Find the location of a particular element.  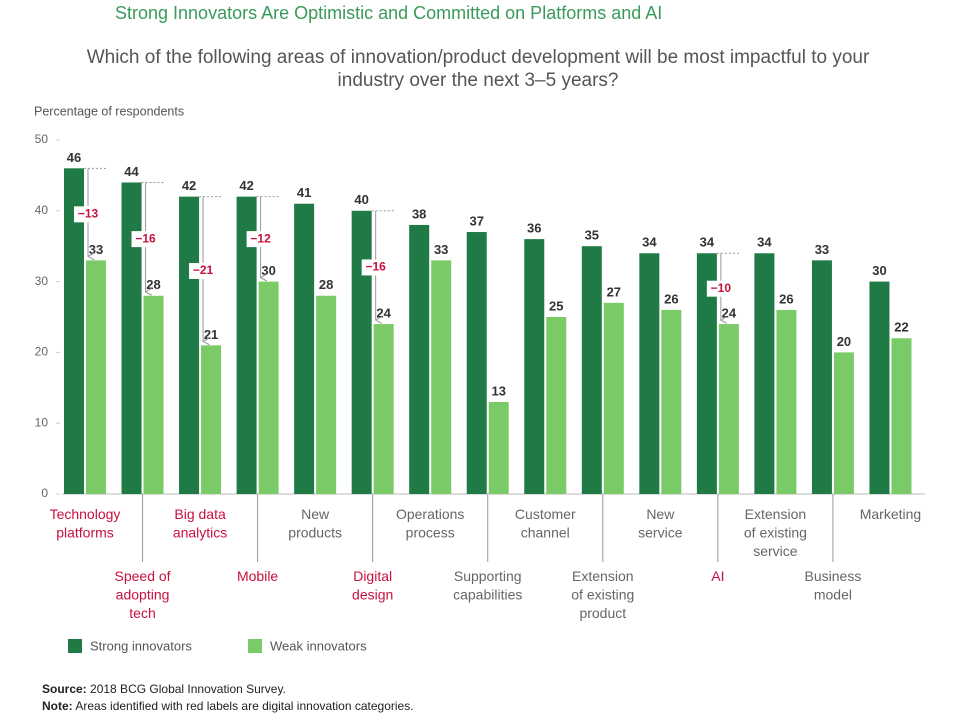

source-text: 2018 BCG Global Innovation Survey. is located at coordinates (188, 689).